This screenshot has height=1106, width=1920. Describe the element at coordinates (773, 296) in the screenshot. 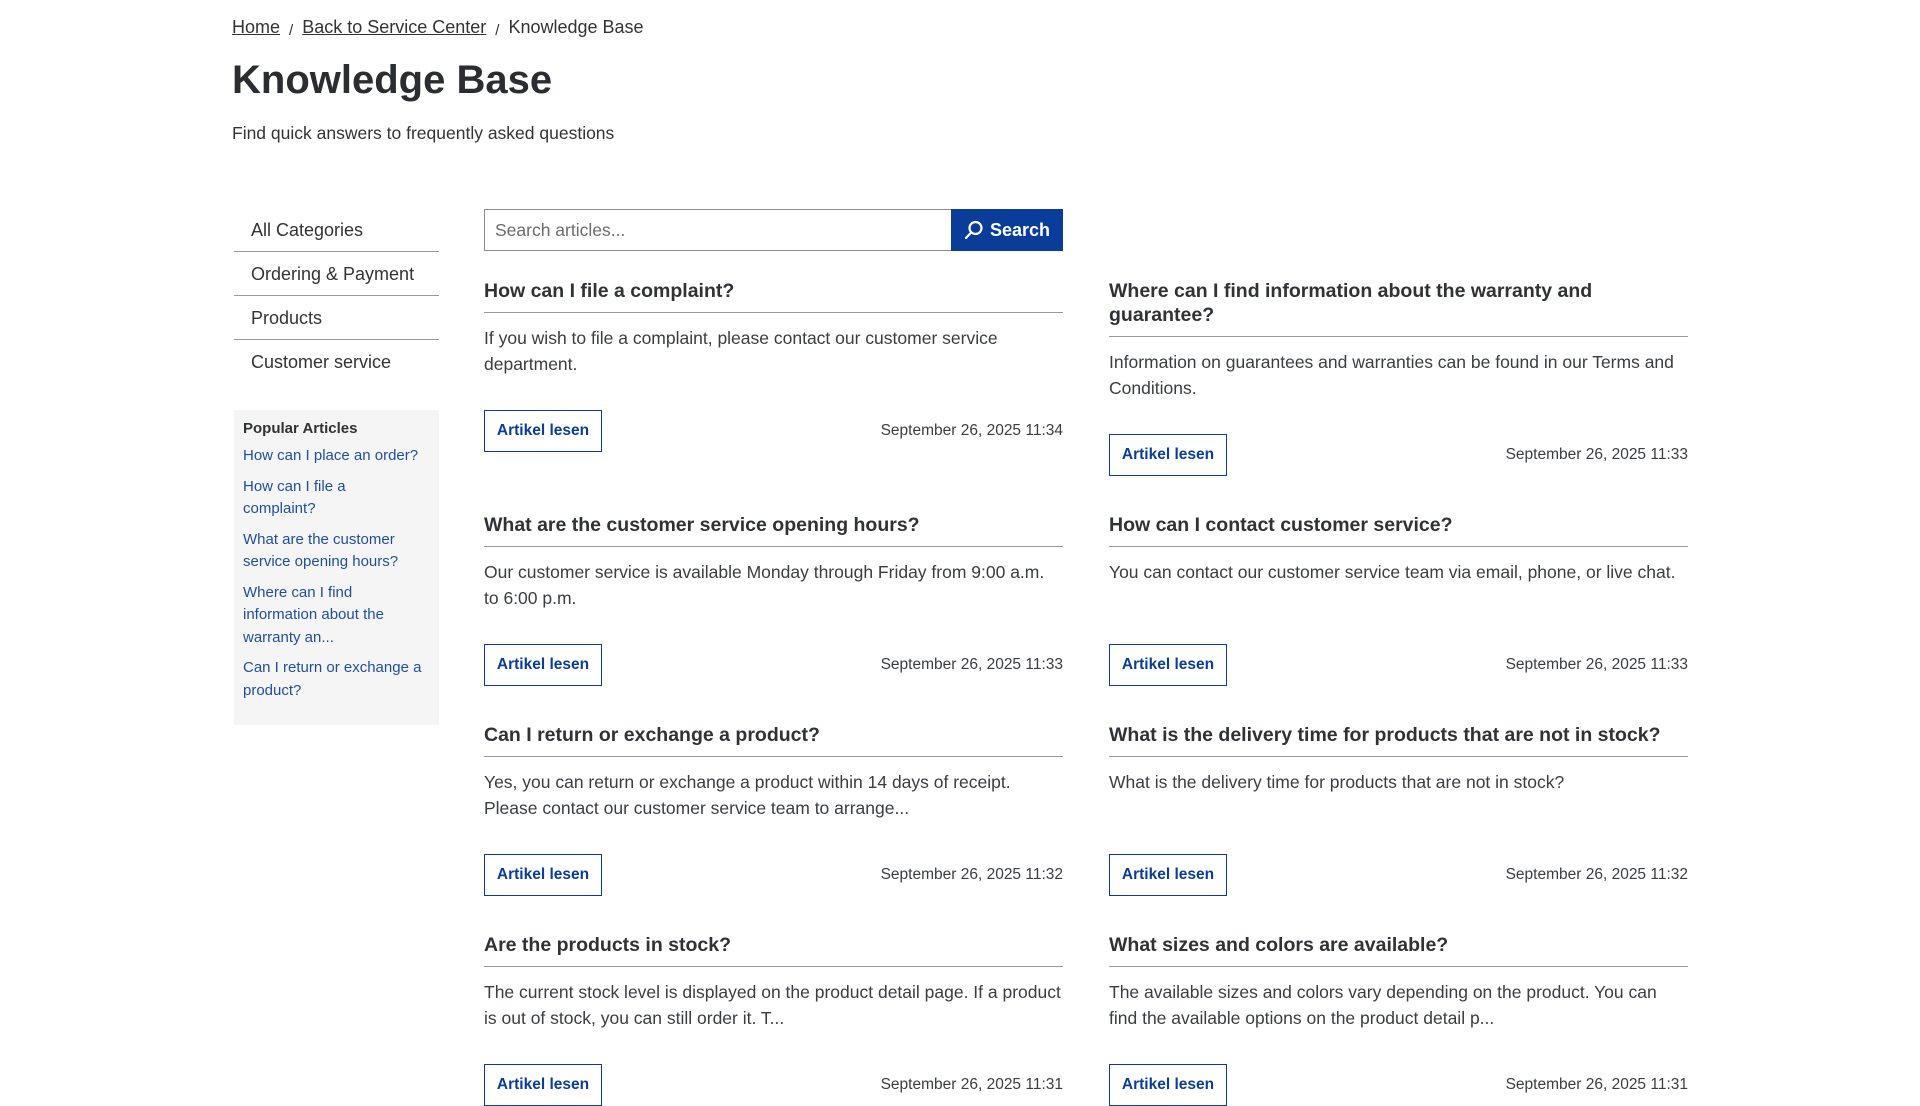

I see `article-title: How can I file a complaint?` at that location.